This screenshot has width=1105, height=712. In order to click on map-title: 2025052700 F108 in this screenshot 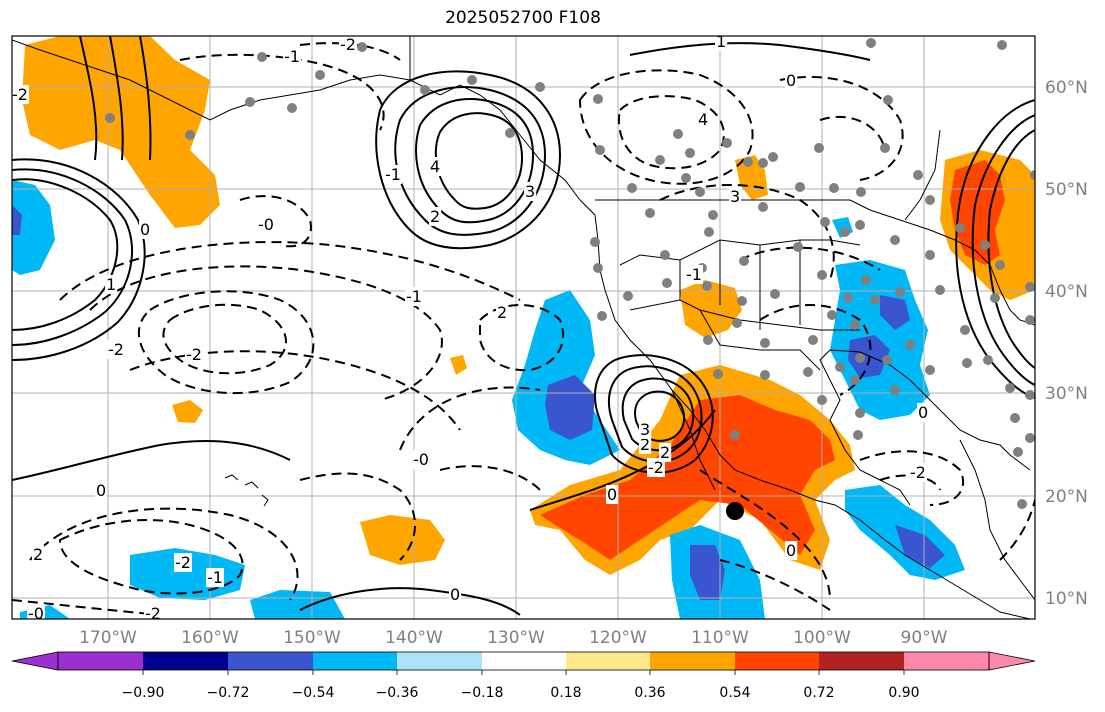, I will do `click(523, 18)`.